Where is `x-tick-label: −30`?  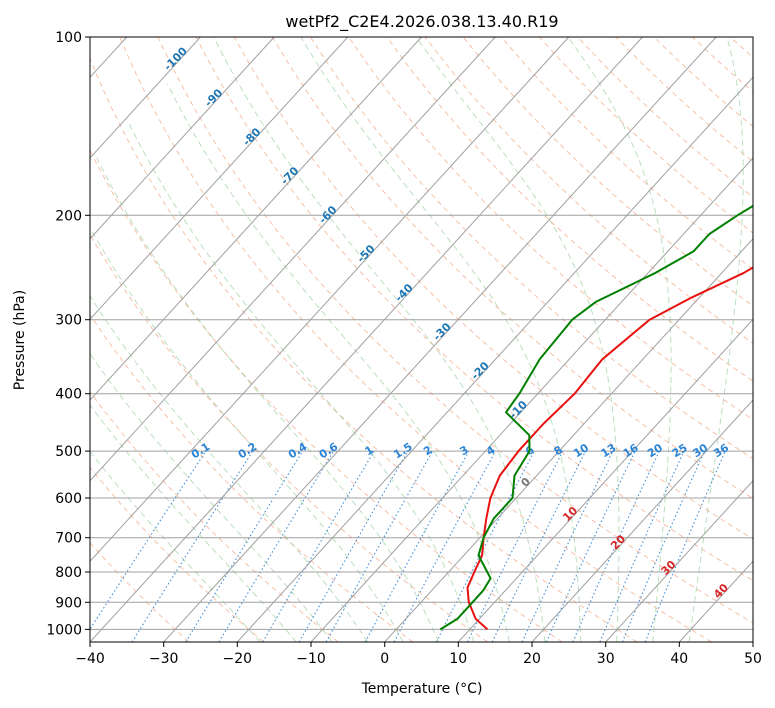
x-tick-label: −30 is located at coordinates (164, 659).